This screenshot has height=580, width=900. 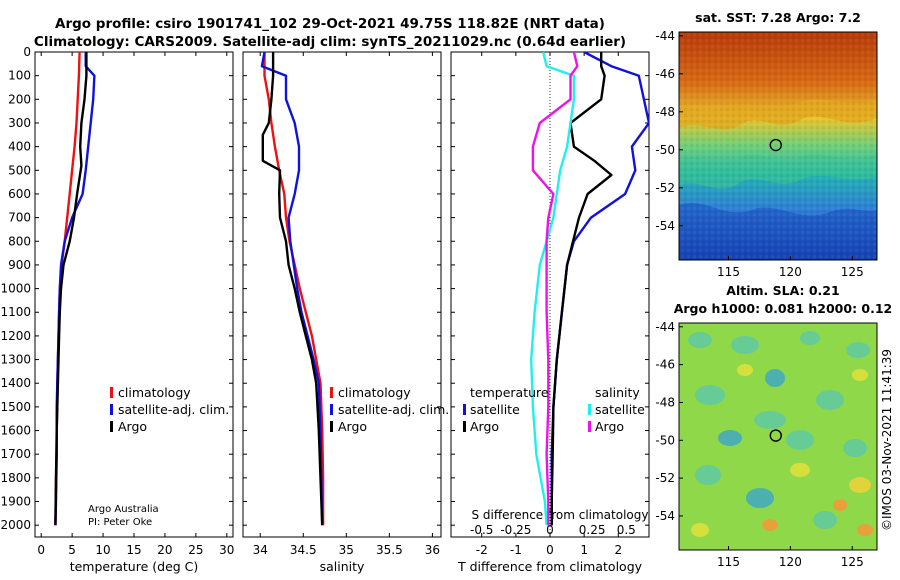 What do you see at coordinates (550, 566) in the screenshot?
I see `x-axis-label: T difference from climatology` at bounding box center [550, 566].